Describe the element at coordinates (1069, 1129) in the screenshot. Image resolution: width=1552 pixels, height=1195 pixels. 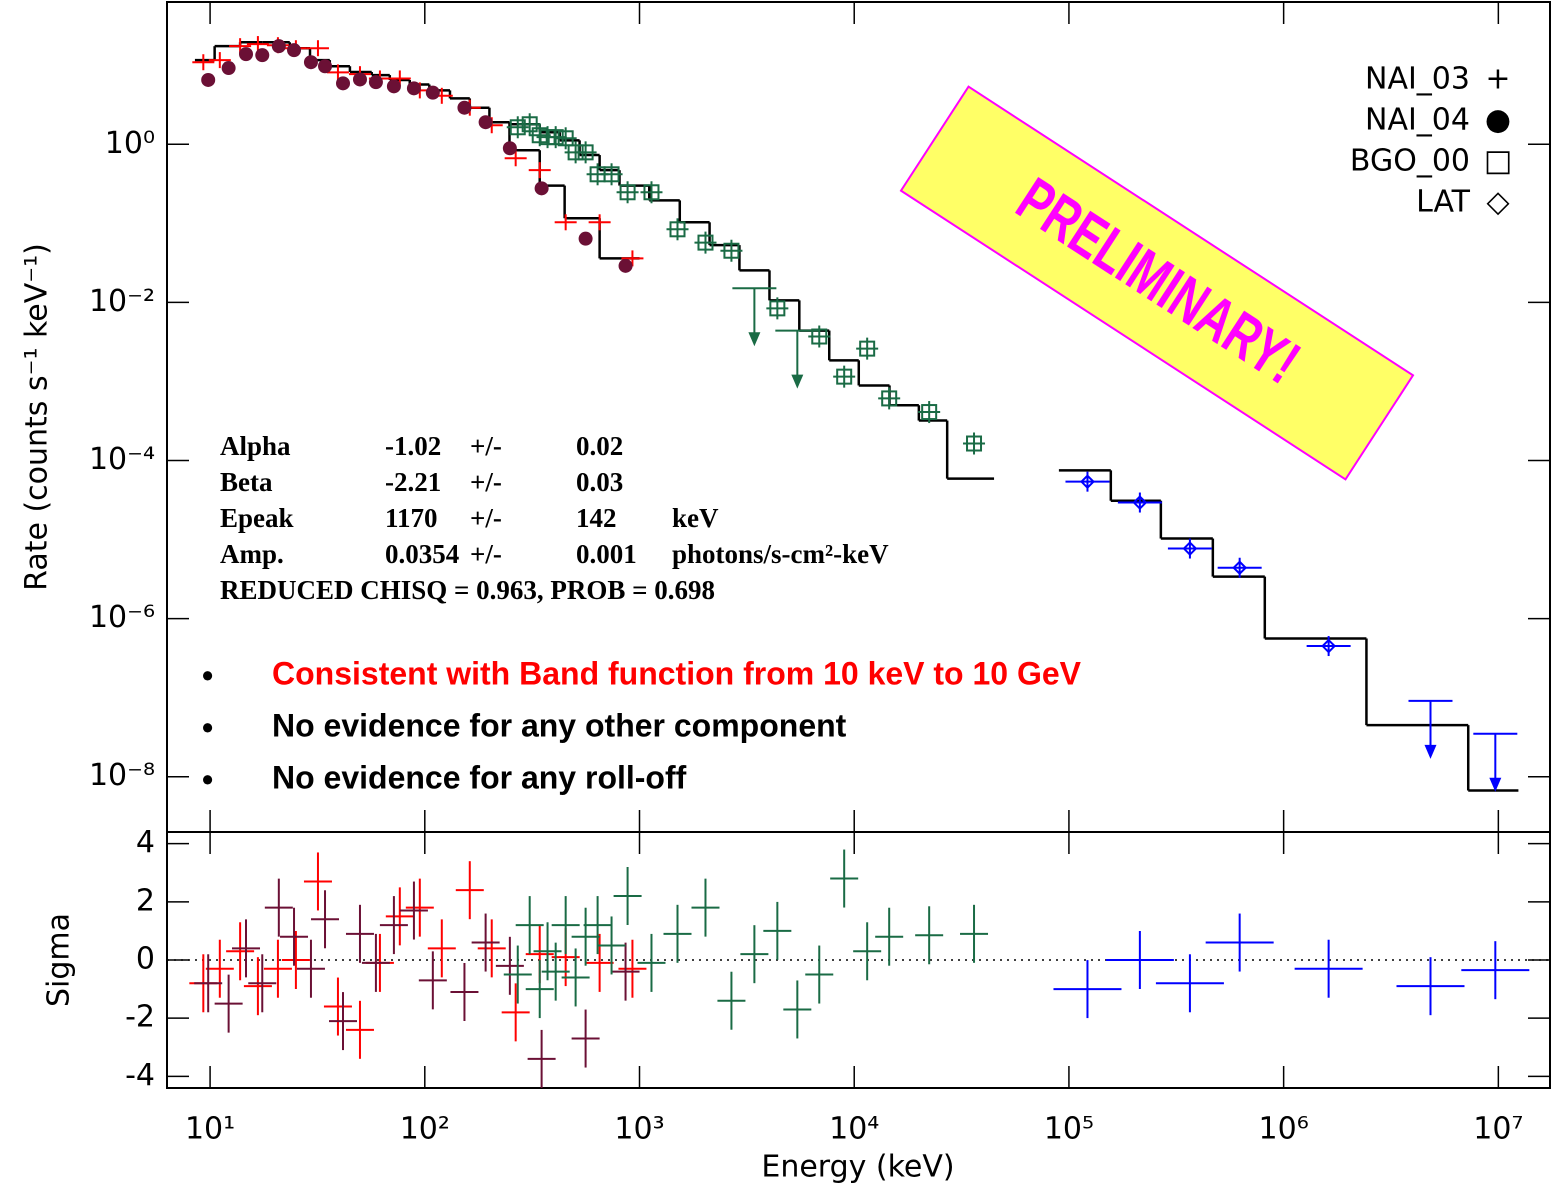
I see `x-tick-label: 10⁵` at that location.